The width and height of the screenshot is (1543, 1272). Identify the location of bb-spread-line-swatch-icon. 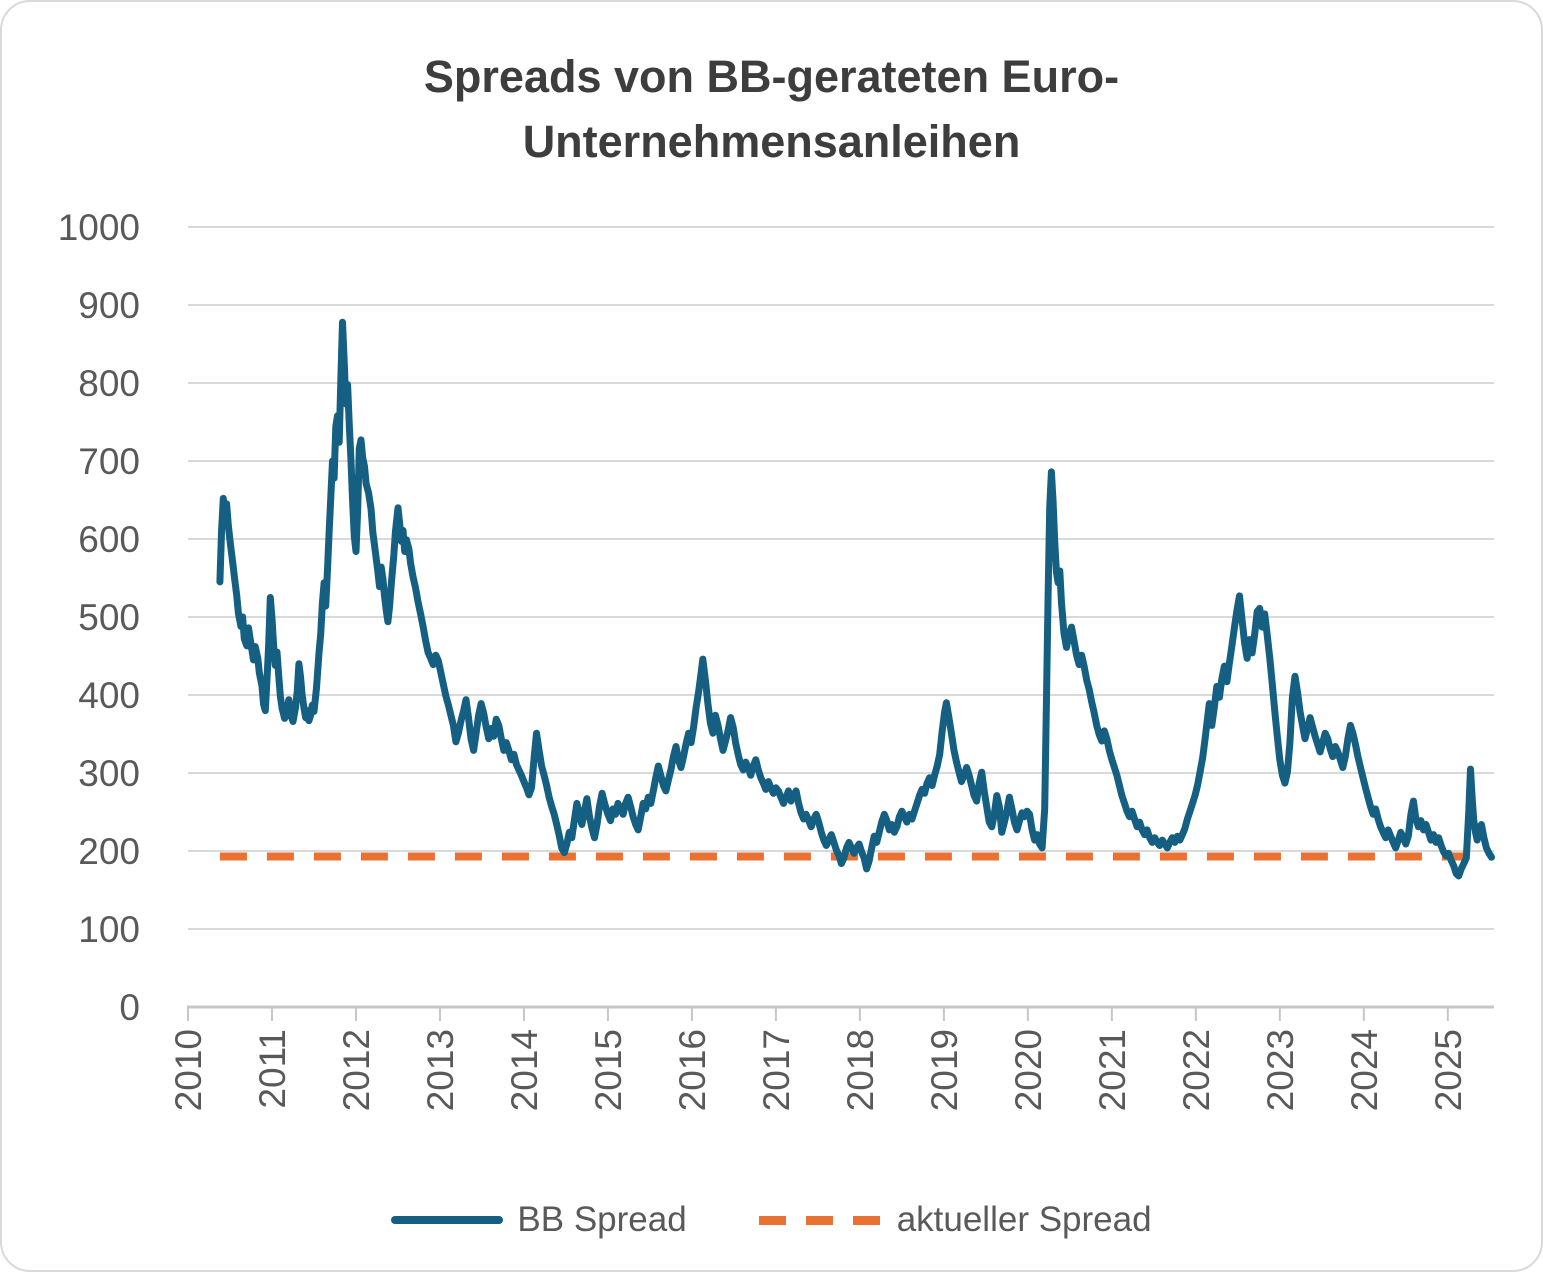
(447, 1220).